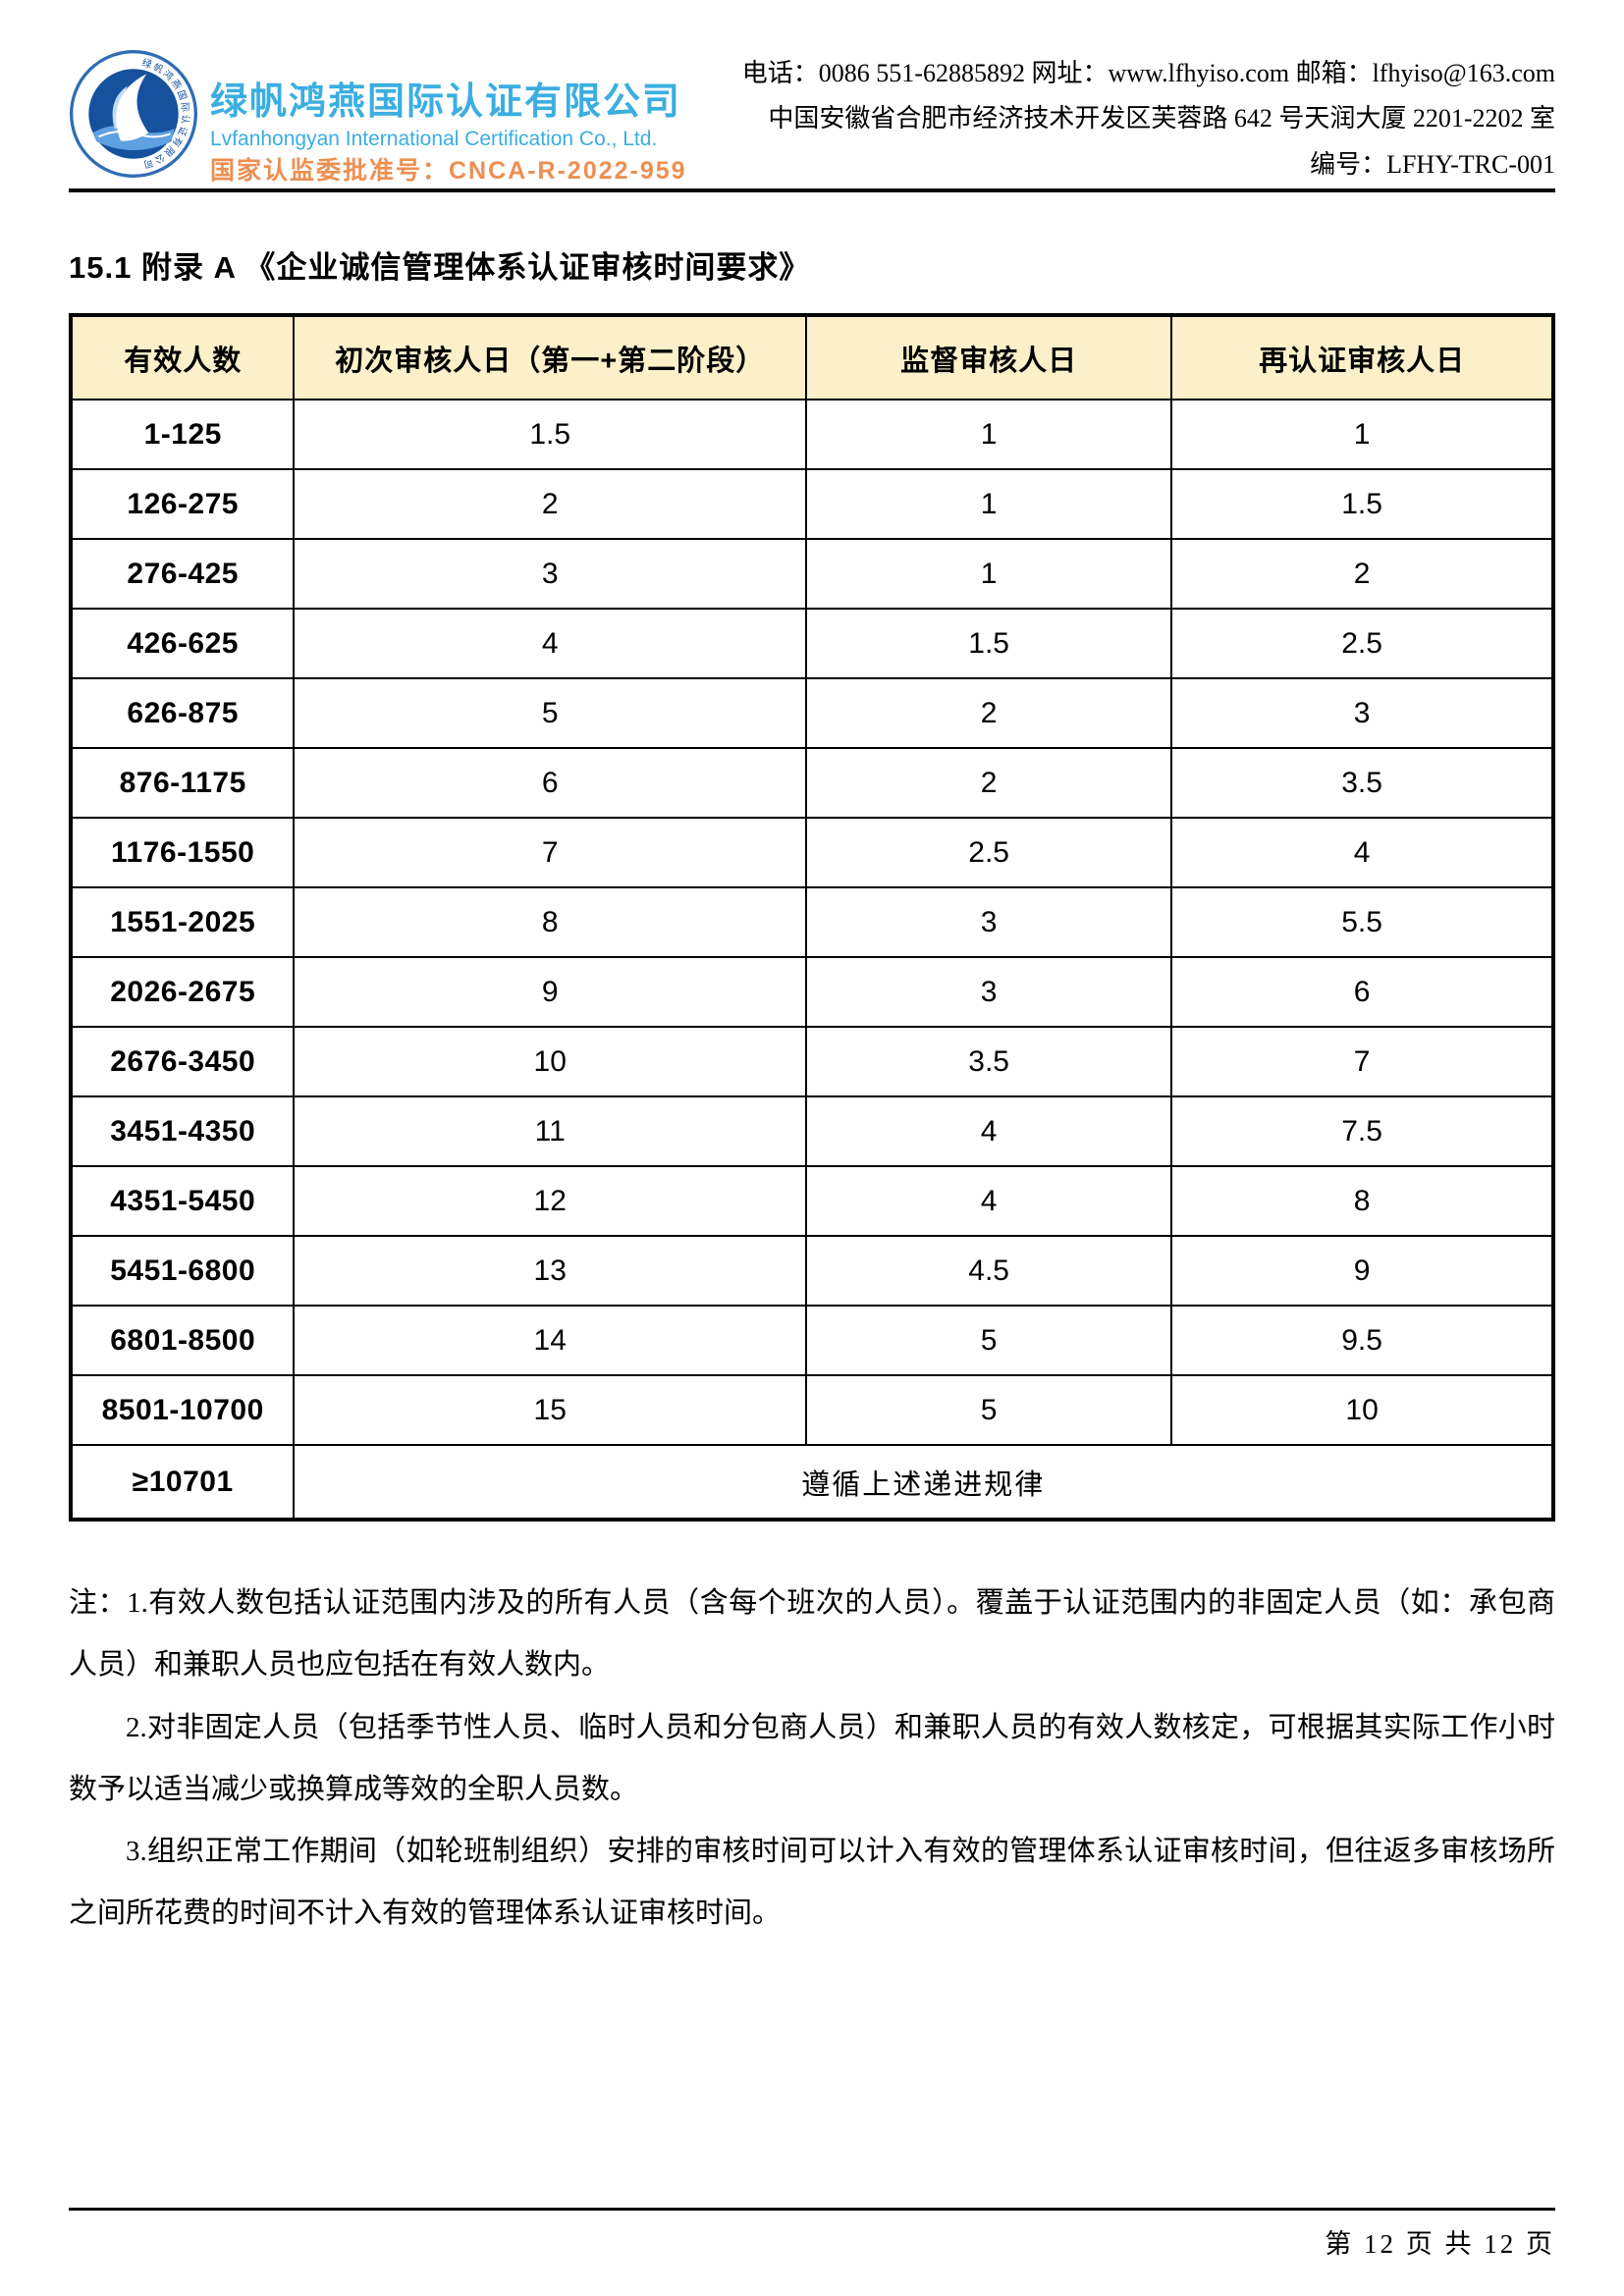  What do you see at coordinates (1362, 1131) in the screenshot?
I see `cell-recert-days: 7.5` at bounding box center [1362, 1131].